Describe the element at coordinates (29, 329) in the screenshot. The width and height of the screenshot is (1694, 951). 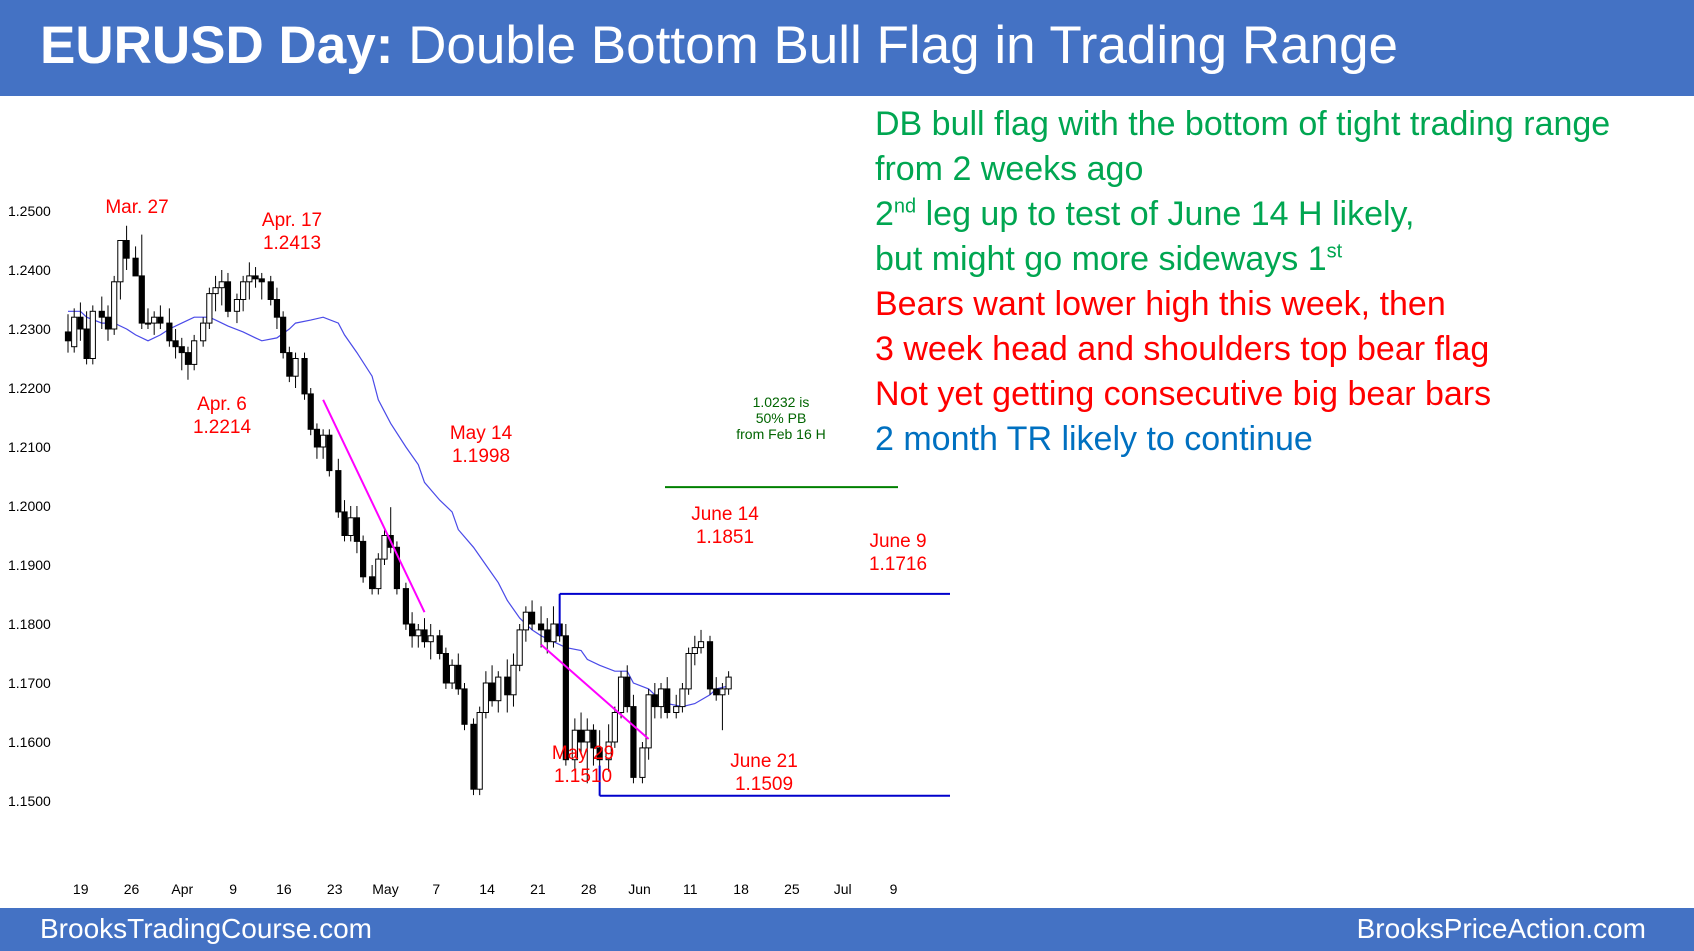
I see `y-tick-label: 1.2300` at that location.